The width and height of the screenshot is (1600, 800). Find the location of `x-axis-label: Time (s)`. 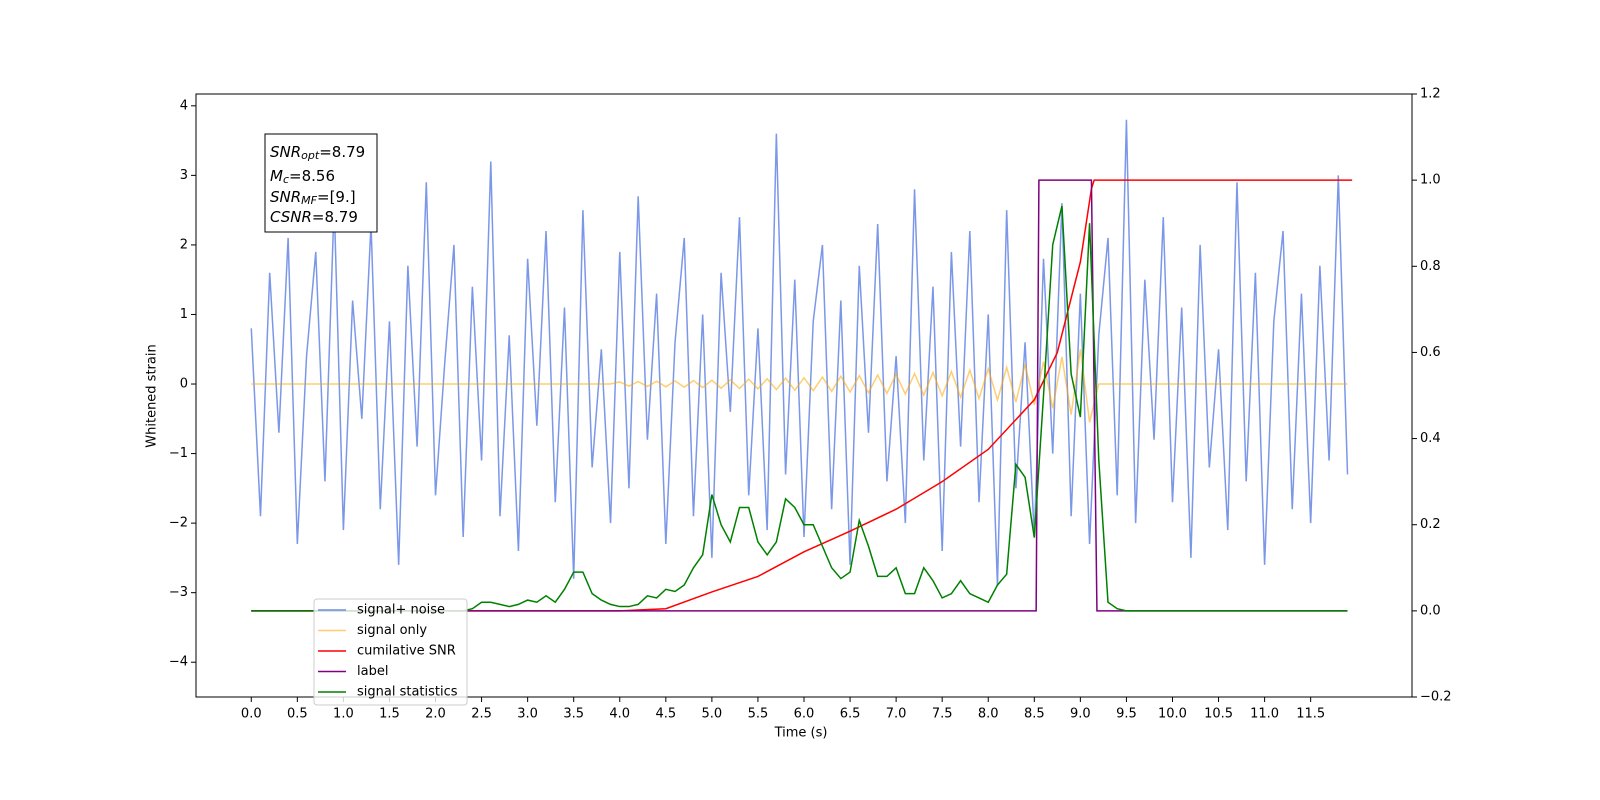

x-axis-label: Time (s) is located at coordinates (801, 733).